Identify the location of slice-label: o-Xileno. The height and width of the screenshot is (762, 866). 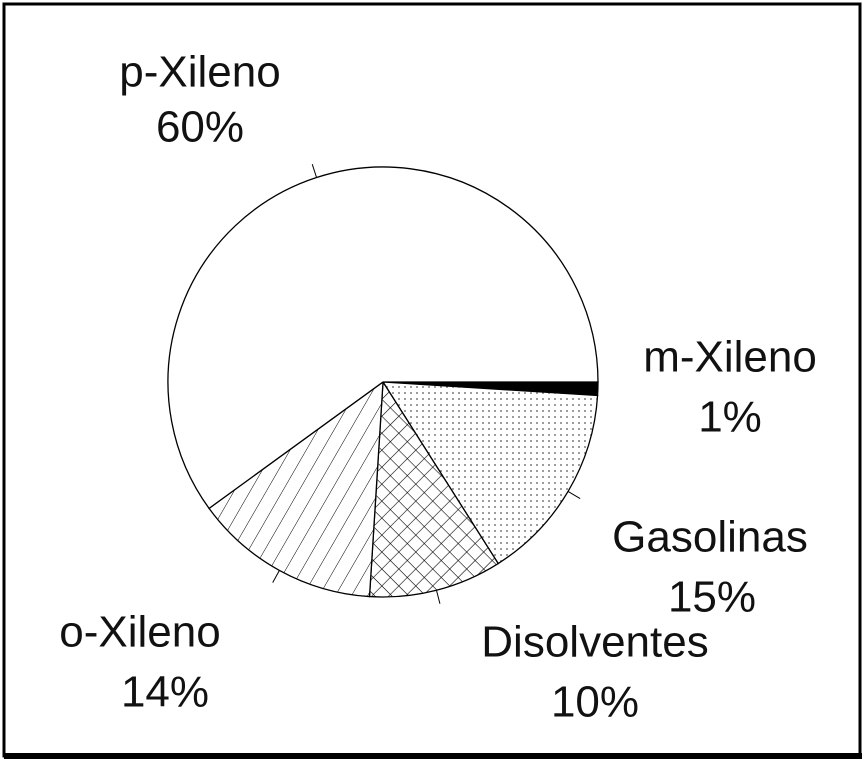
(139, 632).